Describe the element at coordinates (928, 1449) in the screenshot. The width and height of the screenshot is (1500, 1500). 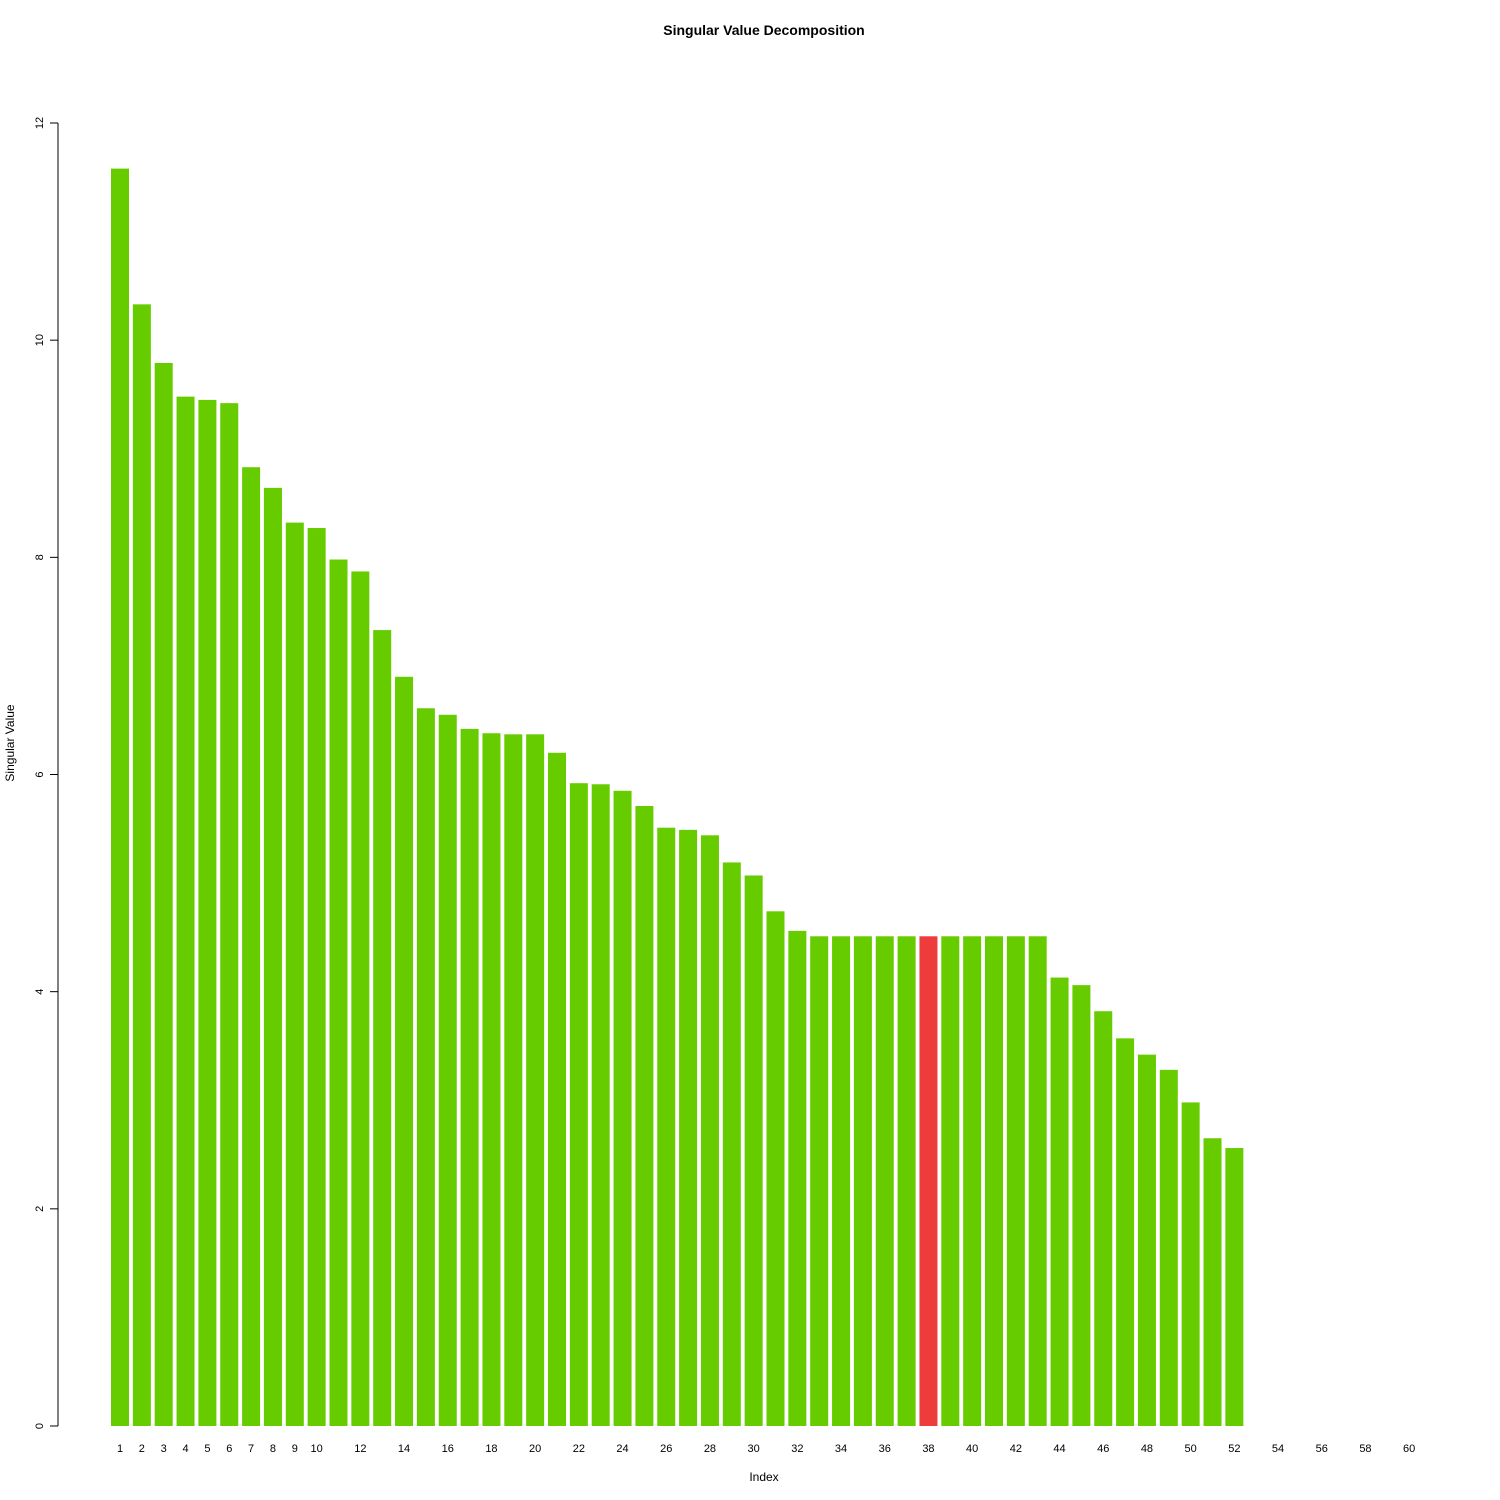
I see `x-tick-label: 38` at that location.